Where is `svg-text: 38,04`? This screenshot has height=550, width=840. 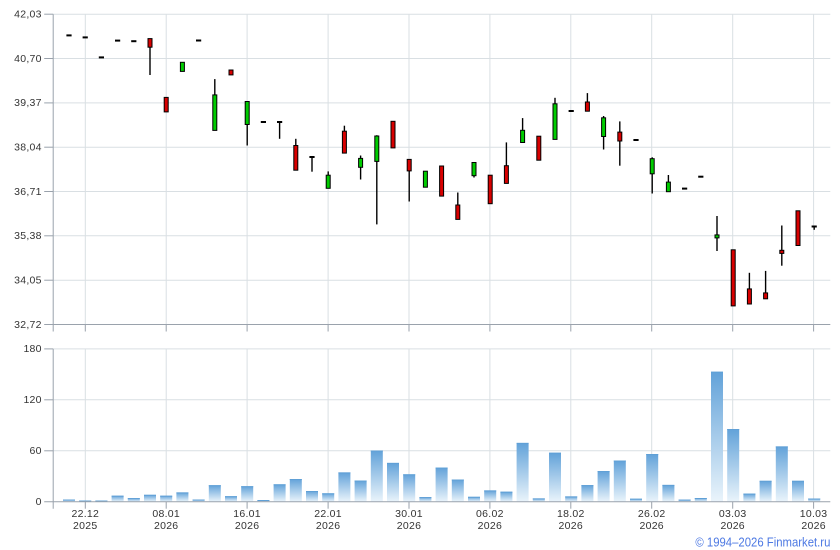 svg-text: 38,04 is located at coordinates (28, 148).